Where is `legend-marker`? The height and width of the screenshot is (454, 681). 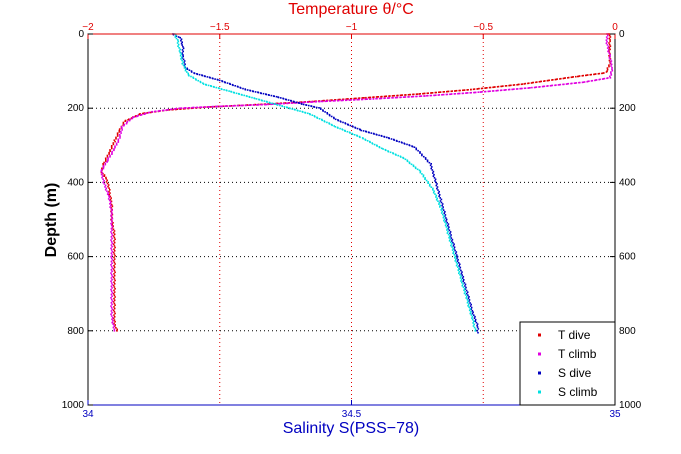 legend-marker is located at coordinates (539, 392).